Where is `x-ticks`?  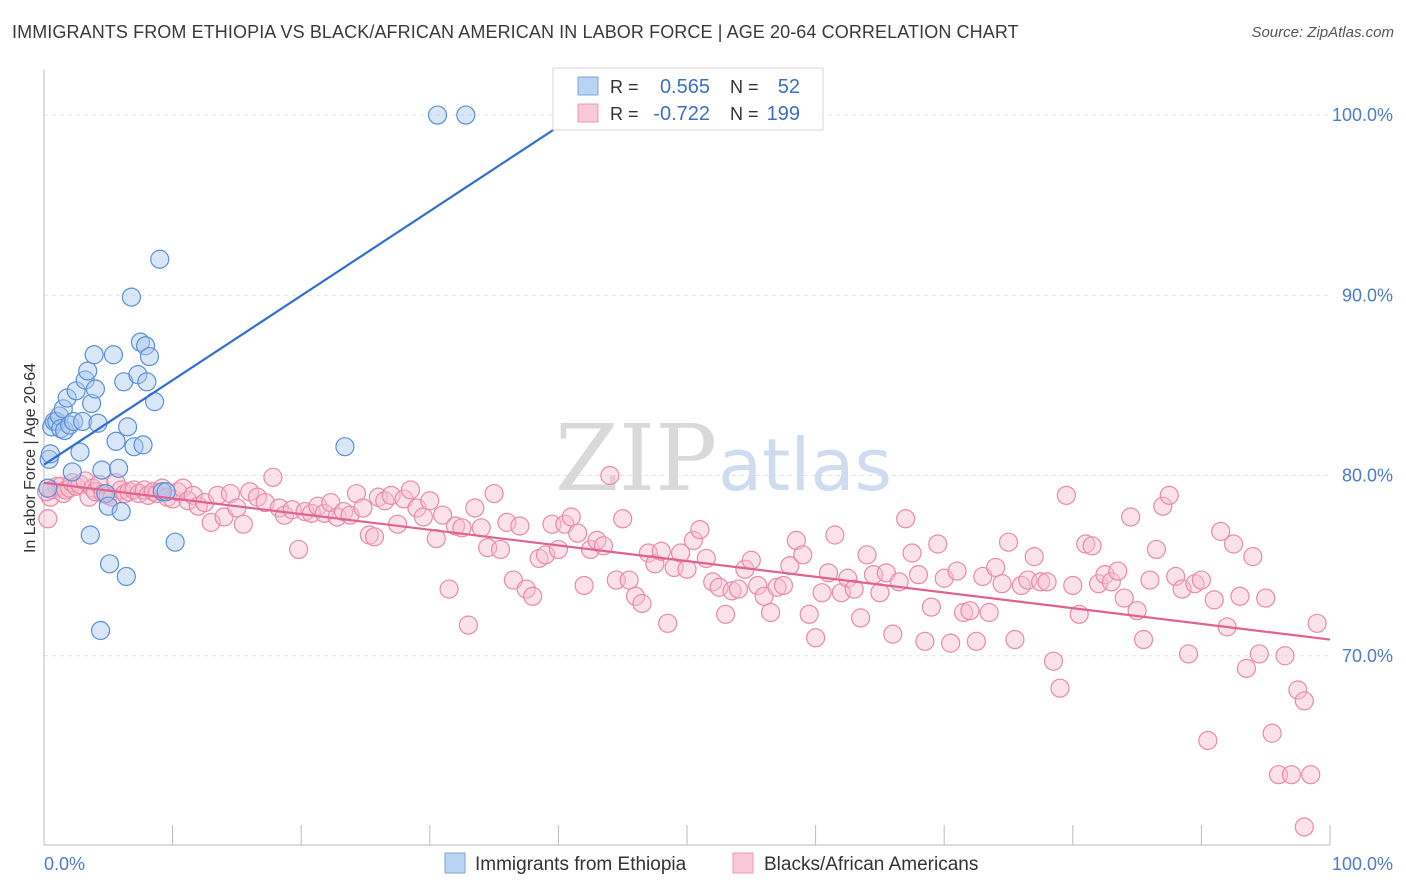 x-ticks is located at coordinates (687, 835).